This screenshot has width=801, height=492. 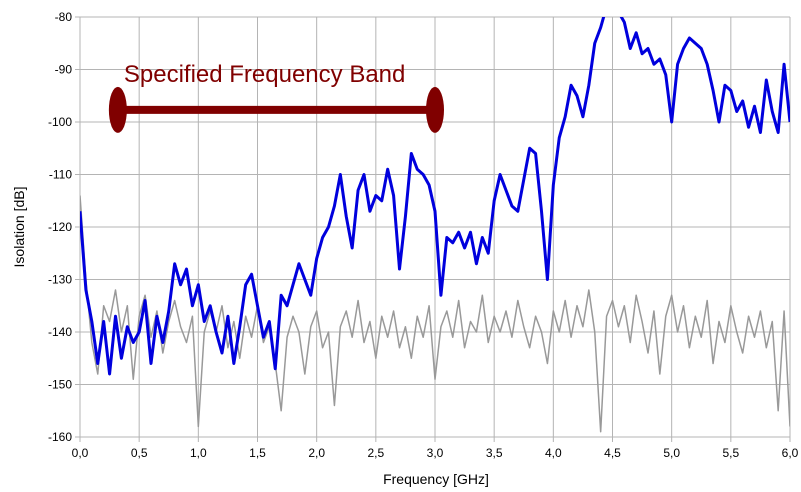 I want to click on x-tick-label: 2,5, so click(x=375, y=453).